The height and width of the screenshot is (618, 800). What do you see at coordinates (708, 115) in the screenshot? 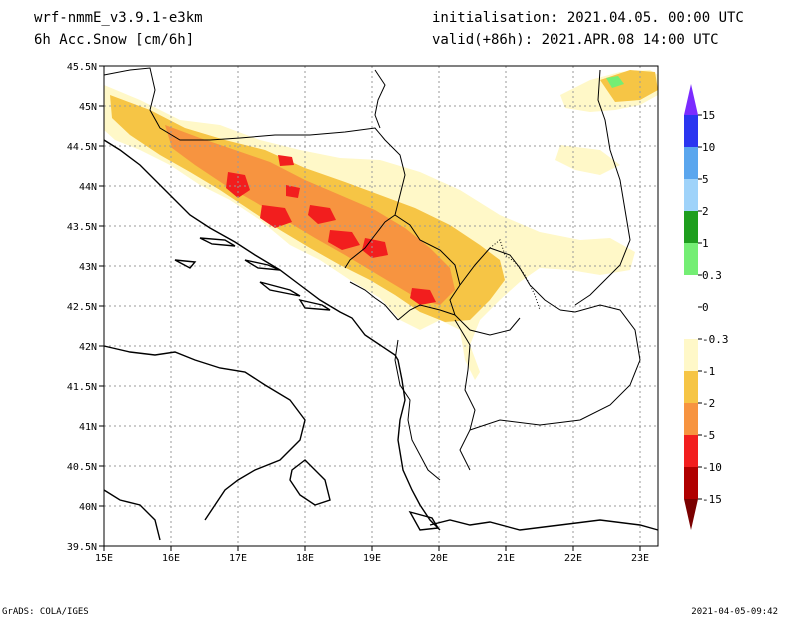
I see `legend-label: 15` at bounding box center [708, 115].